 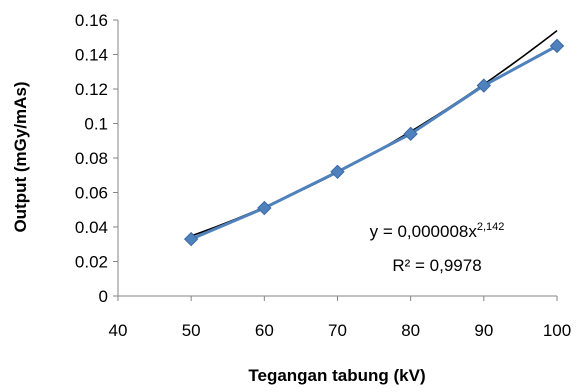 I want to click on y-tick-label: 0.16, so click(x=91, y=20).